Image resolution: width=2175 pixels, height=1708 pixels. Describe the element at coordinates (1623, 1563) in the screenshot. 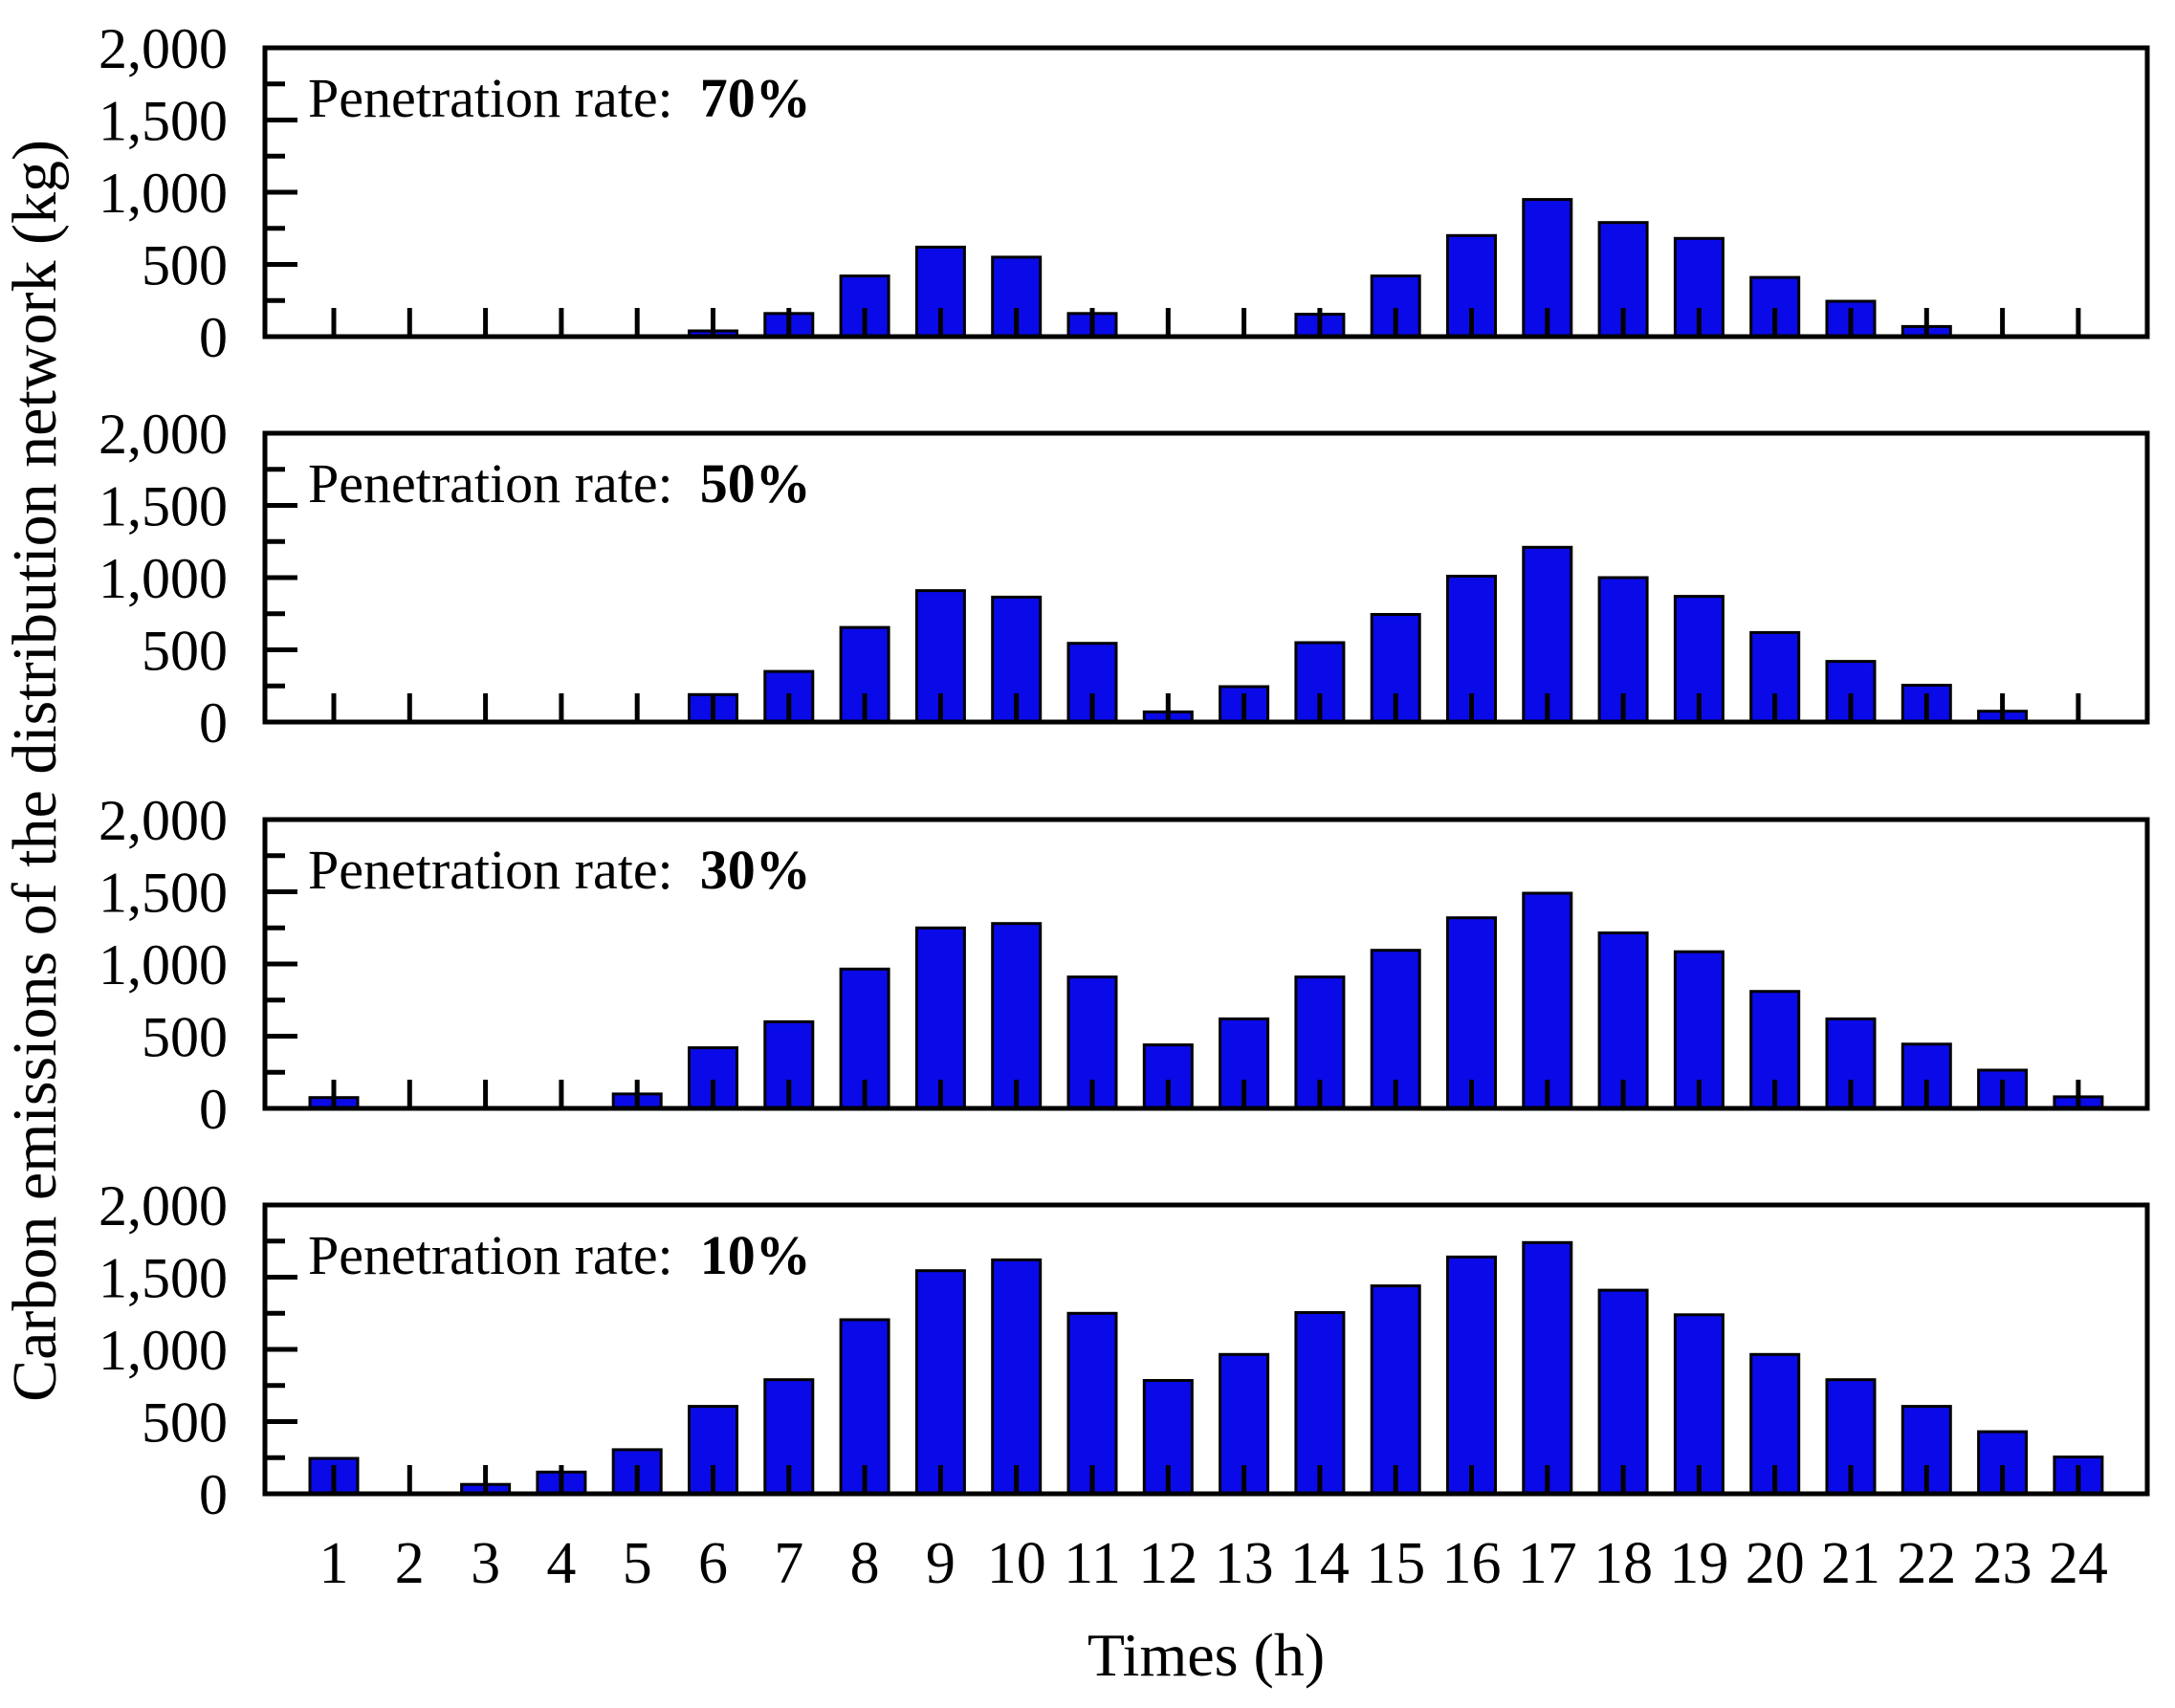

I see `x-tick-label: 18` at that location.